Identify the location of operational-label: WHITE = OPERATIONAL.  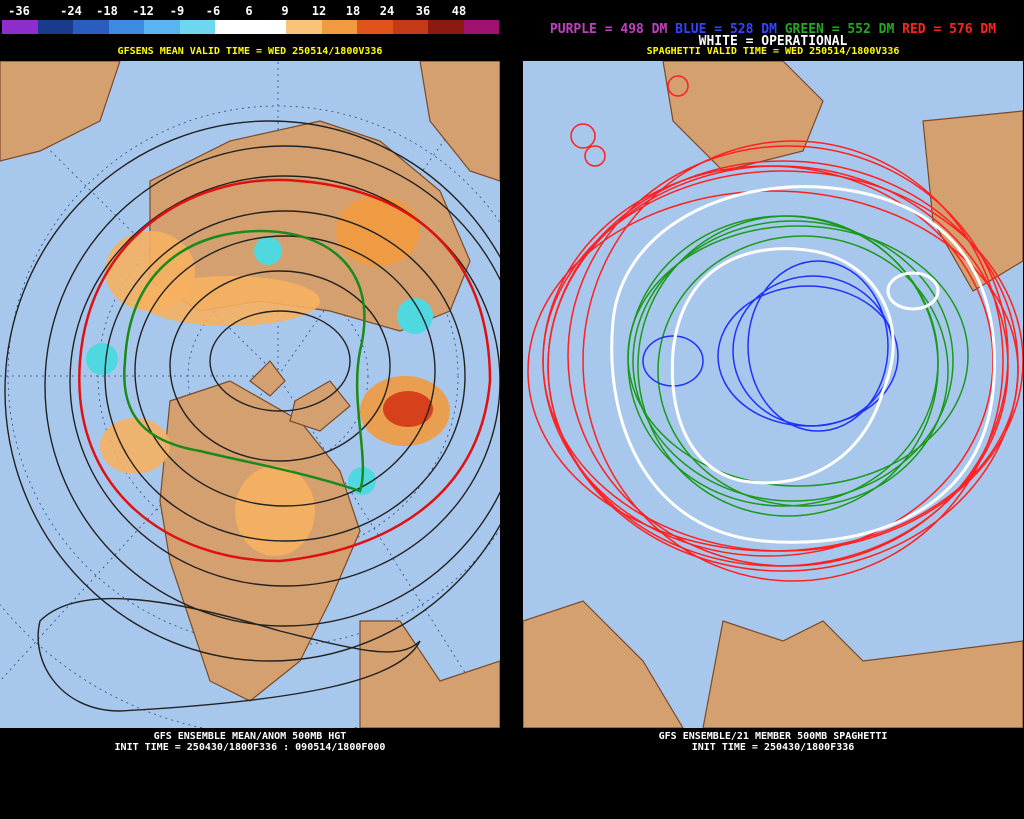
(773, 41).